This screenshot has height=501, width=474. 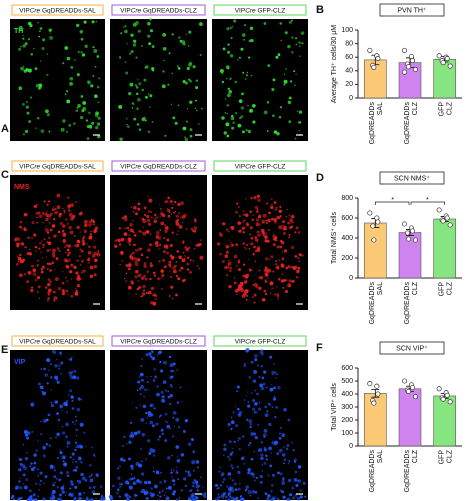 What do you see at coordinates (24, 10) in the screenshot?
I see `label-prefix: VIP` at bounding box center [24, 10].